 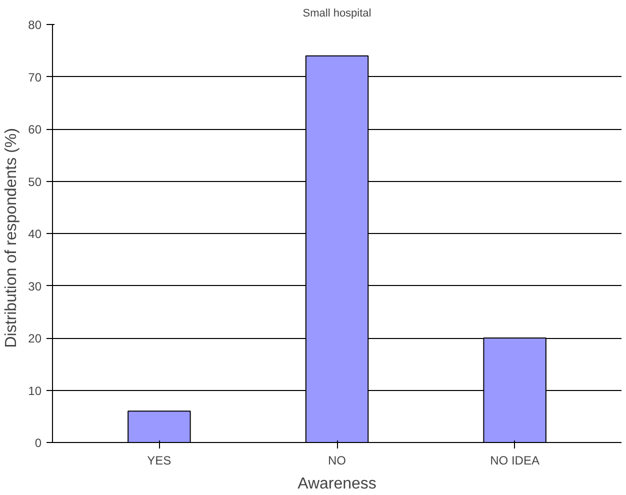 I want to click on y-tick-label: 80, so click(x=35, y=25).